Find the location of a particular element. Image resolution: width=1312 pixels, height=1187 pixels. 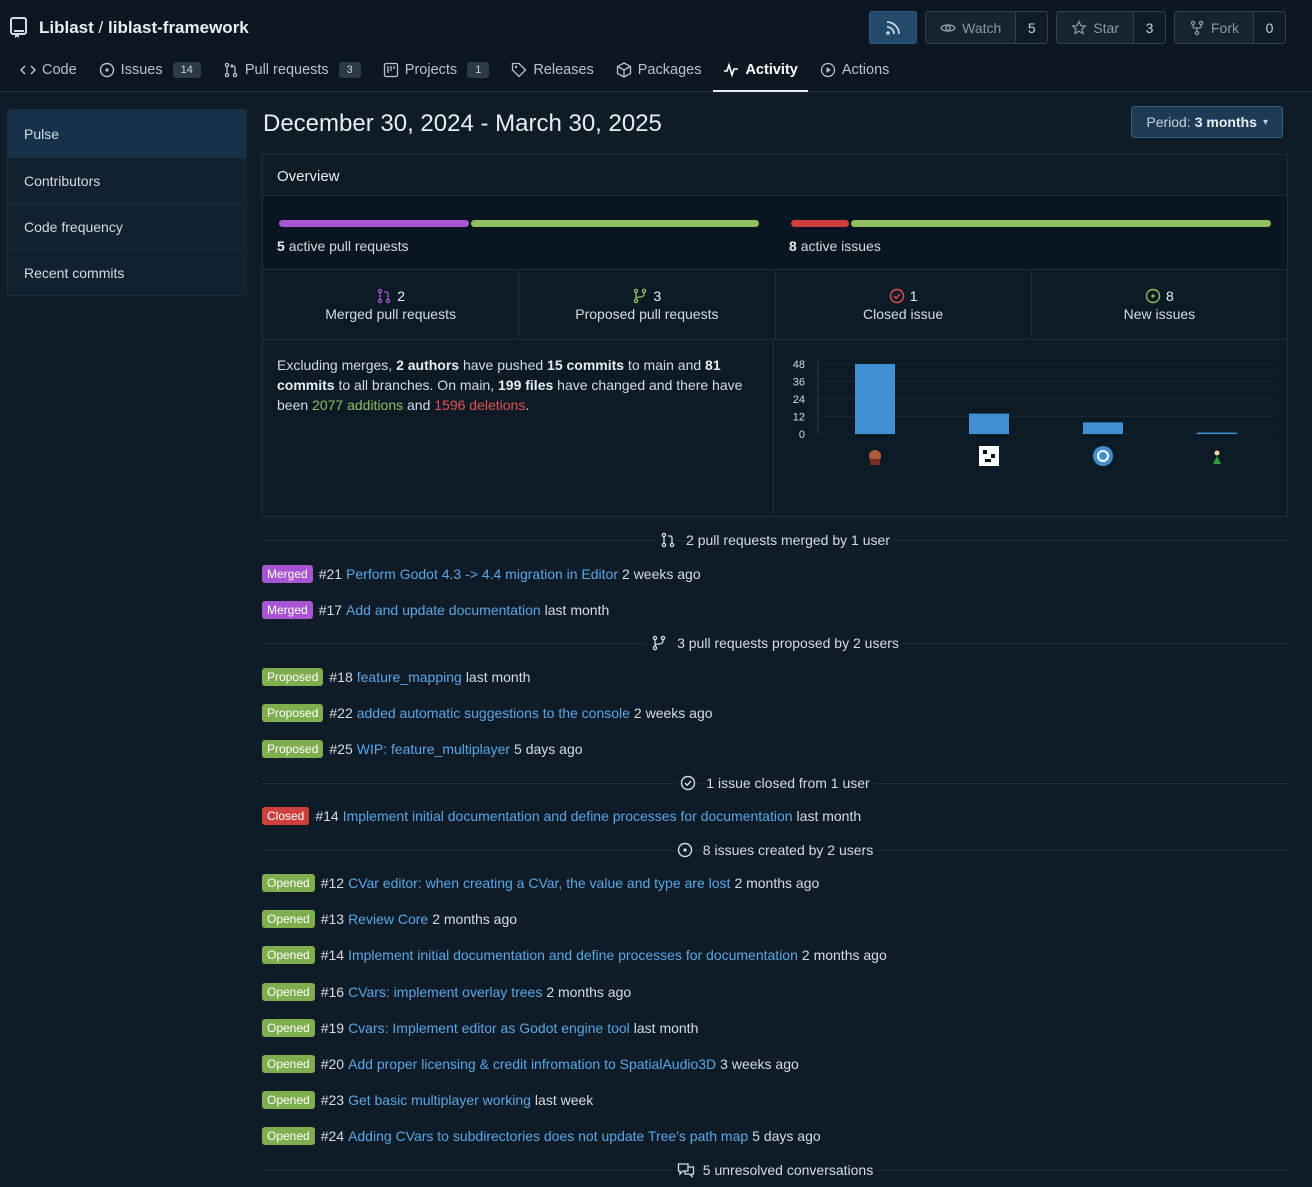

caret-down-icon: ▾ is located at coordinates (1265, 122).